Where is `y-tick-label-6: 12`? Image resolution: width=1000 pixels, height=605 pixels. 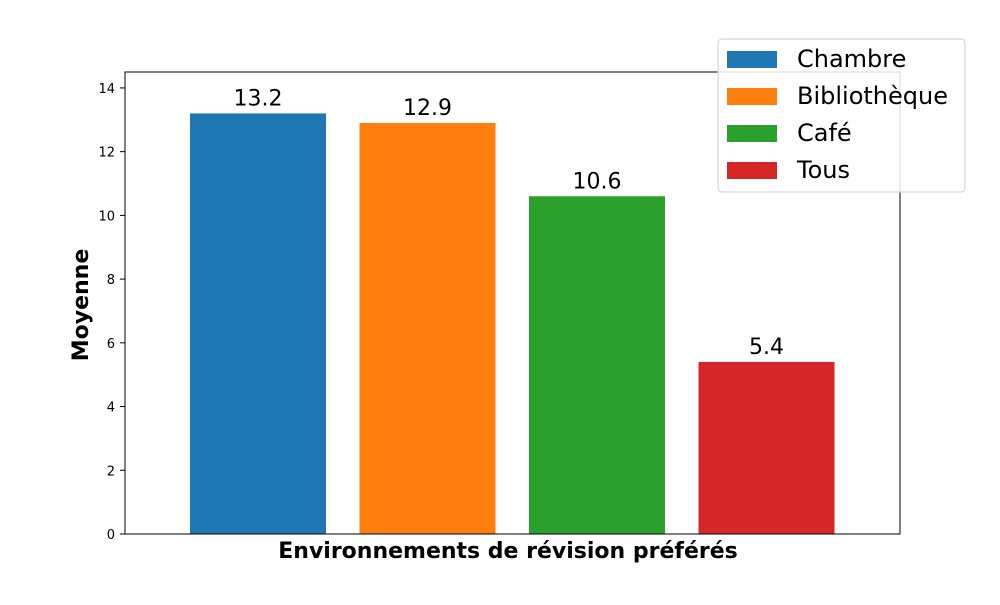
y-tick-label-6: 12 is located at coordinates (106, 153).